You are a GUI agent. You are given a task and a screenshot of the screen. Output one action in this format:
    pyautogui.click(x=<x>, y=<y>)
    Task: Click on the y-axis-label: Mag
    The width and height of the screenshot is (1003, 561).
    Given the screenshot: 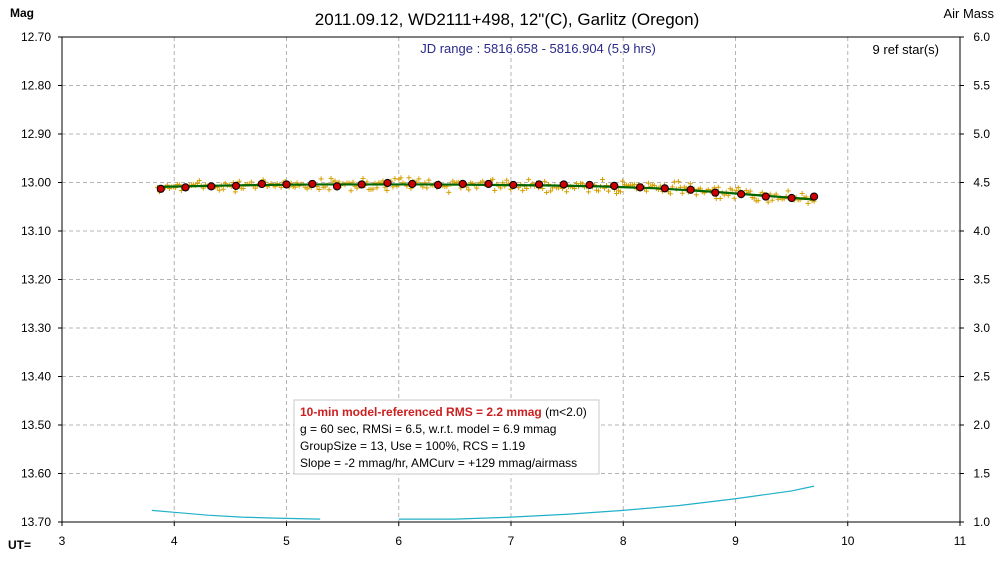 What is the action you would take?
    pyautogui.click(x=22, y=13)
    